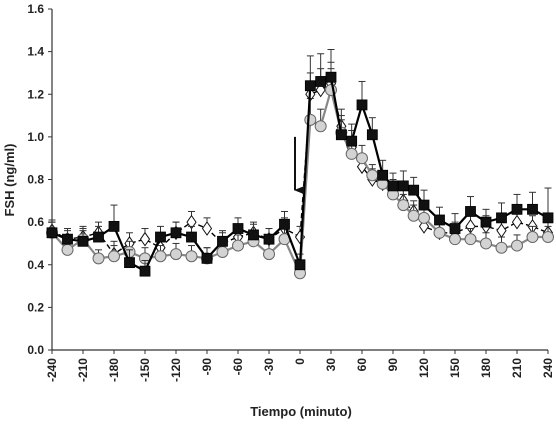  What do you see at coordinates (35, 350) in the screenshot?
I see `y-tick-label: 0.0` at bounding box center [35, 350].